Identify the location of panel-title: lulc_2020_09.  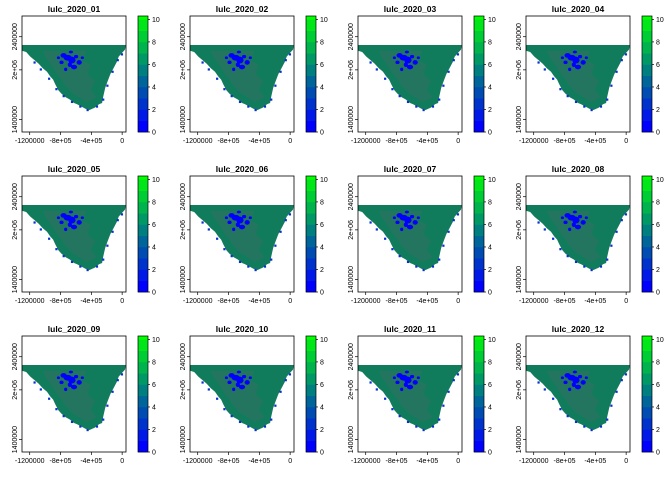
(74, 329).